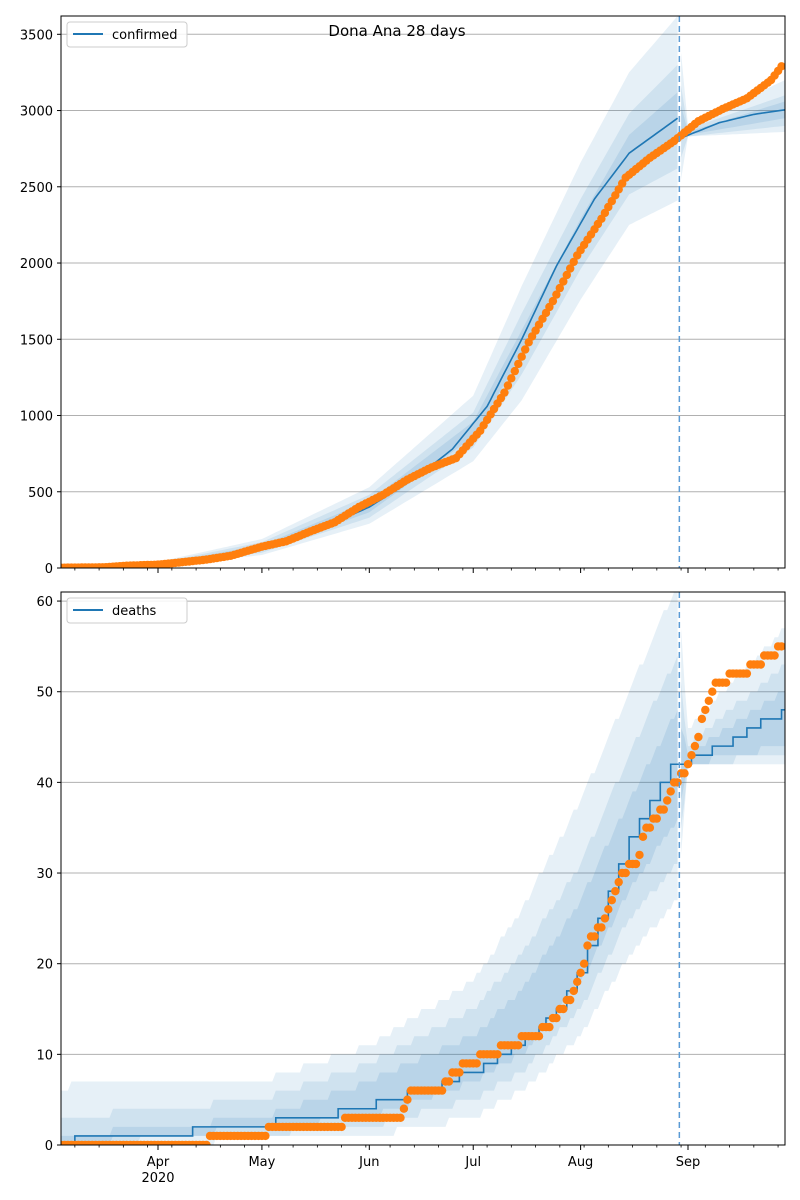  I want to click on x-tick-label: May, so click(261, 1162).